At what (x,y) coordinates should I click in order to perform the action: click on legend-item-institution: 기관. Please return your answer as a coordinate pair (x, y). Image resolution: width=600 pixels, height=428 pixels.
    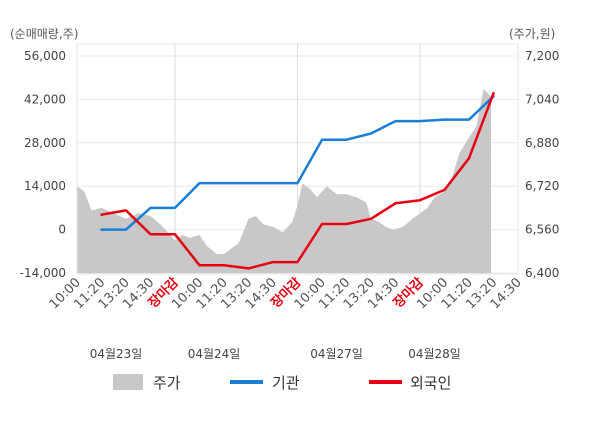
    Looking at the image, I should click on (265, 383).